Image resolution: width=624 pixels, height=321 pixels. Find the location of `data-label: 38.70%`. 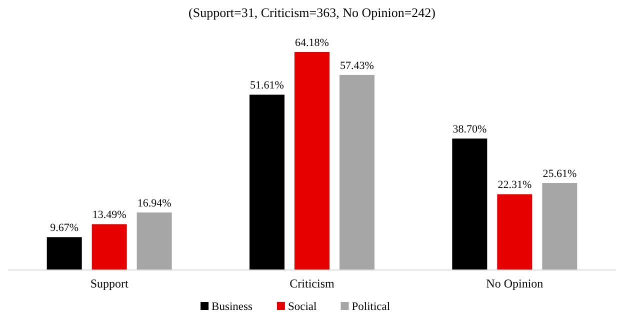

data-label: 38.70% is located at coordinates (469, 130).